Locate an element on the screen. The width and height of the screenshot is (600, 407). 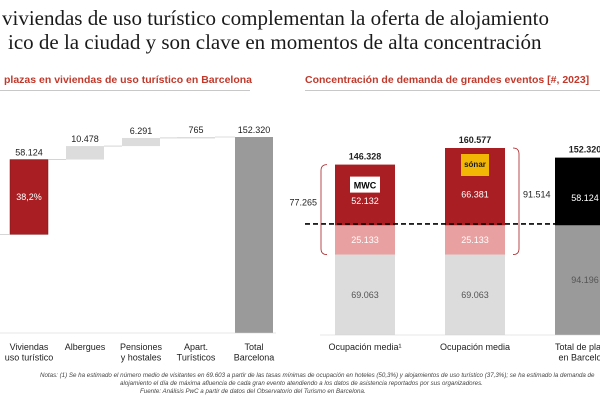
waterfall-category-label-1: Albergues is located at coordinates (85, 347).